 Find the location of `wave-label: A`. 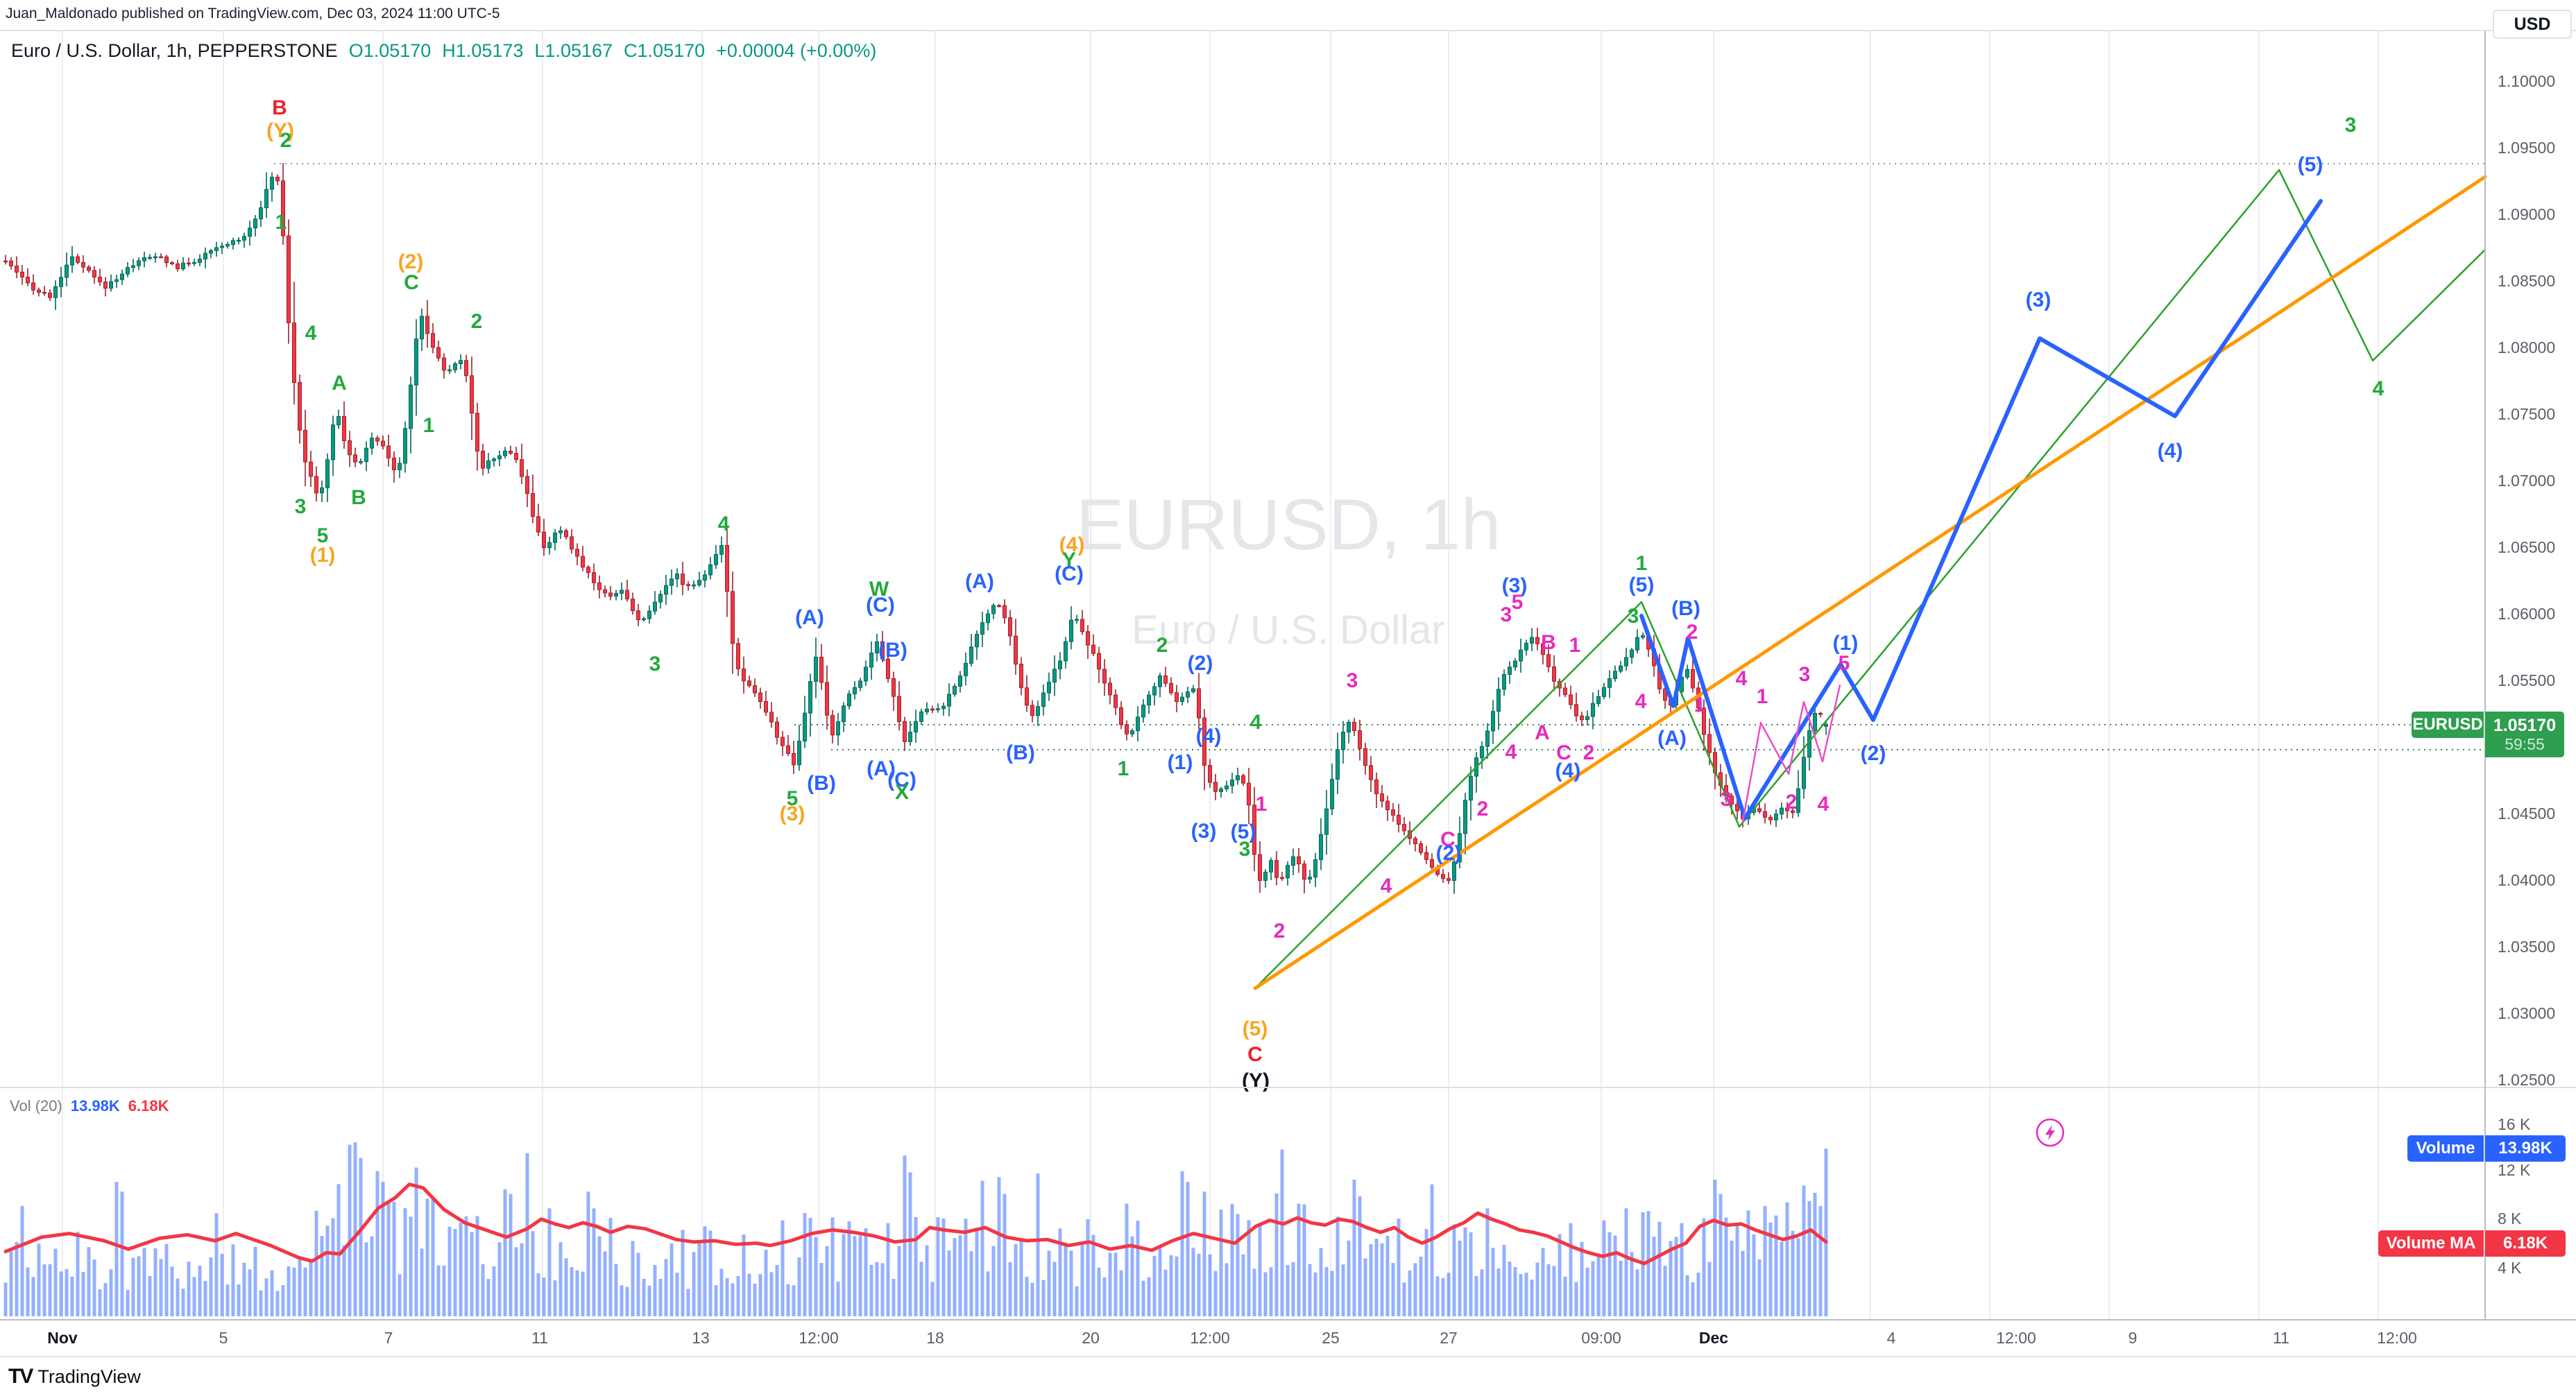

wave-label: A is located at coordinates (339, 384).